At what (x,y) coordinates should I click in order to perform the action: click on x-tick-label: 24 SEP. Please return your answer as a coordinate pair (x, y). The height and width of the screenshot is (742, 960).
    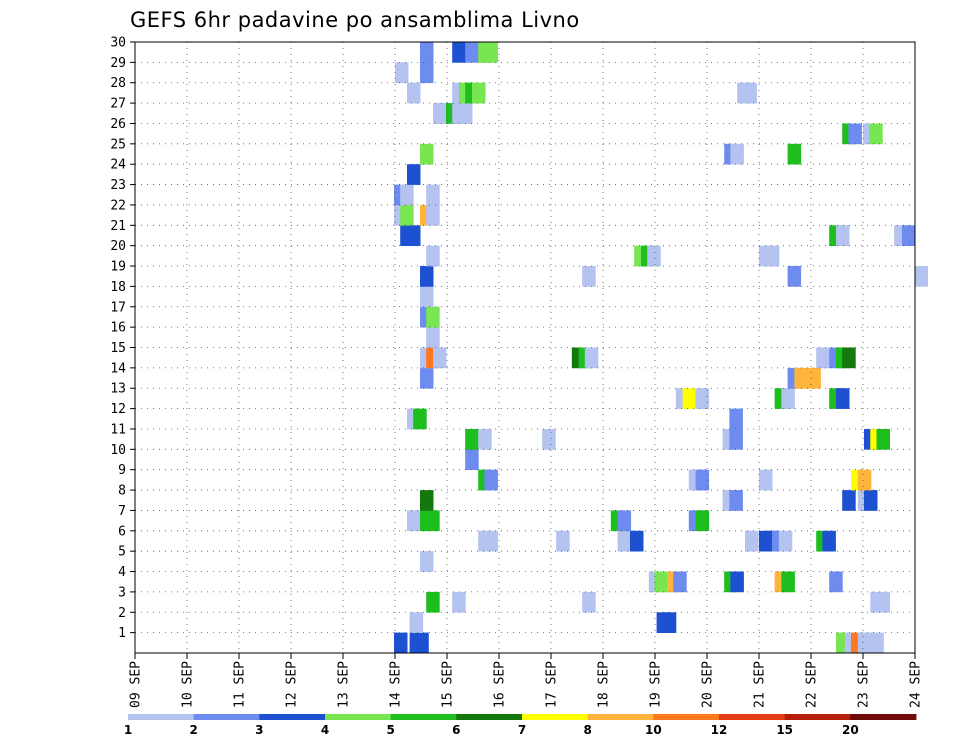
    Looking at the image, I should click on (916, 684).